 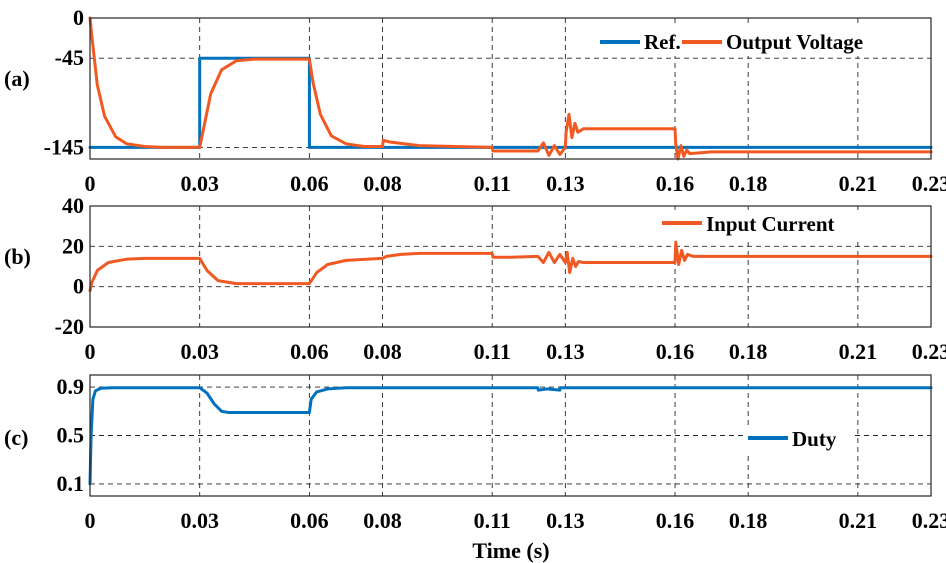 I want to click on panel-c-x-tick-label: 0.21, so click(x=858, y=520).